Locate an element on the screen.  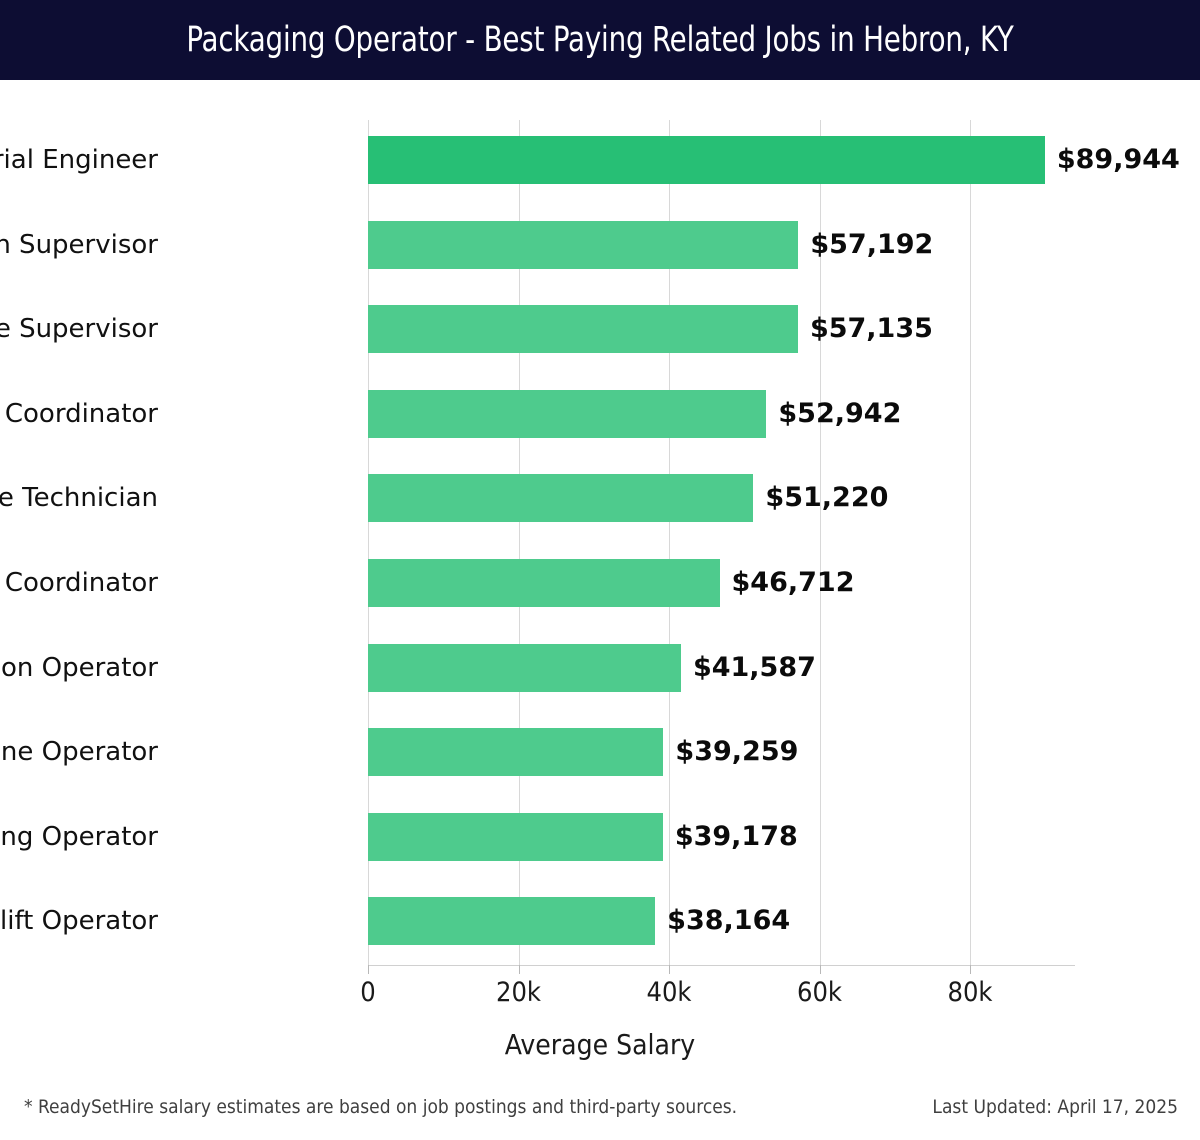
x-tick-label: 40k is located at coordinates (669, 992).